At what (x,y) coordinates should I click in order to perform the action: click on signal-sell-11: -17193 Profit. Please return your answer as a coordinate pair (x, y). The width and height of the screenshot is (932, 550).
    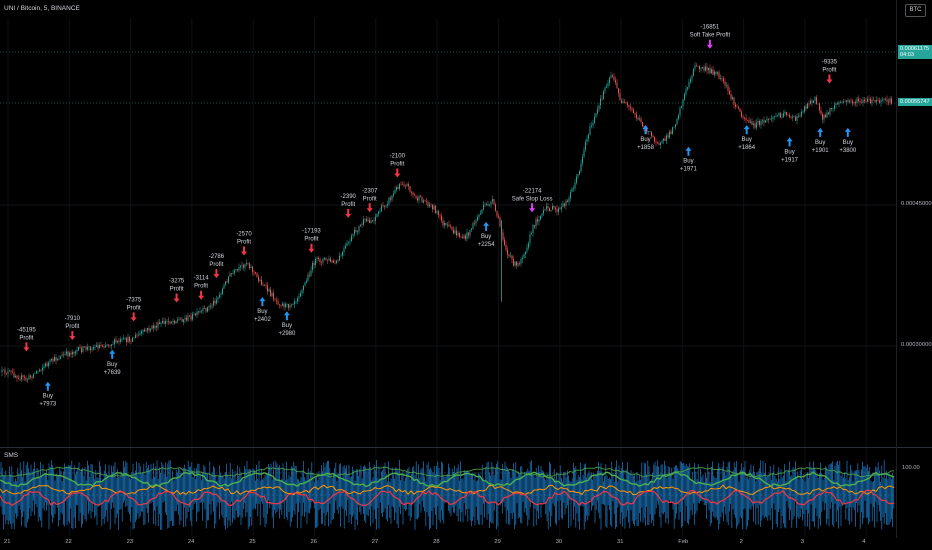
    Looking at the image, I should click on (311, 241).